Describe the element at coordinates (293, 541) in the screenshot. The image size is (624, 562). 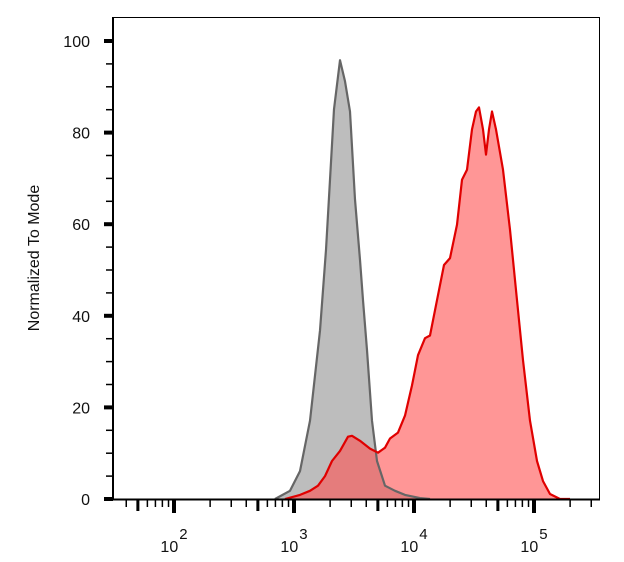
I see `x-tick-label: 10³` at that location.